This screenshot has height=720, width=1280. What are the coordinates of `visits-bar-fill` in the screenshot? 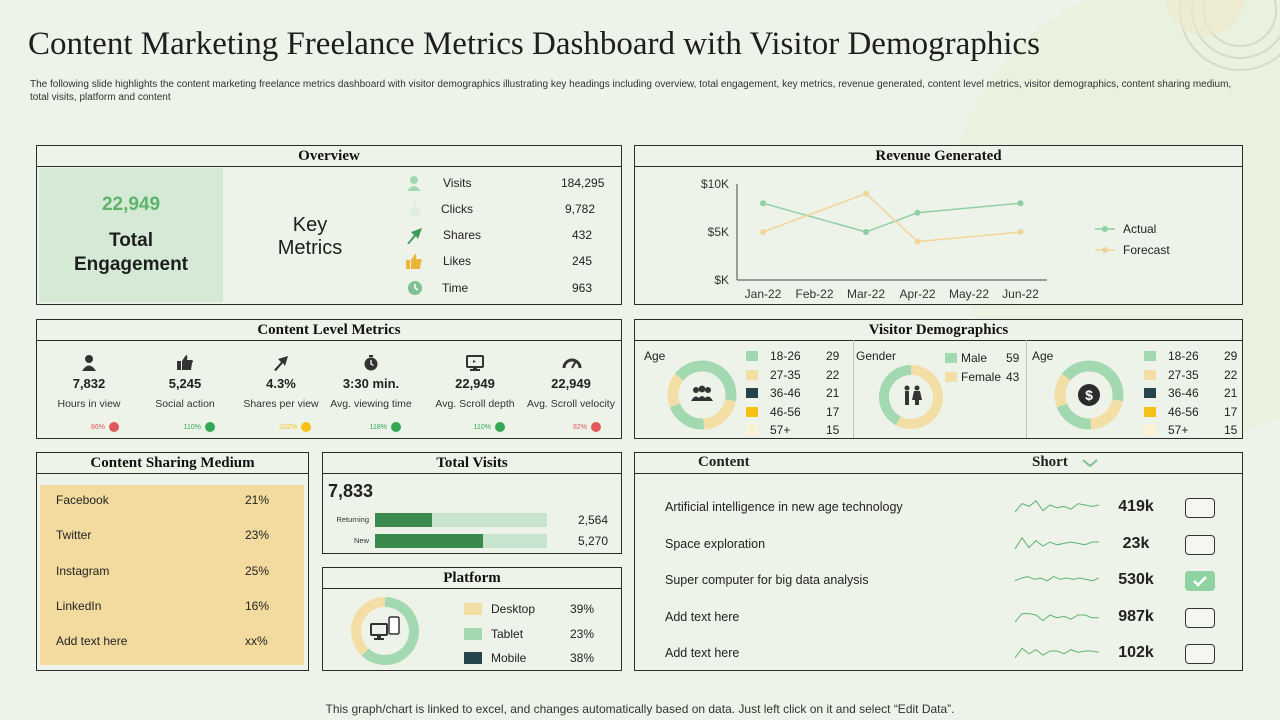 It's located at (429, 541).